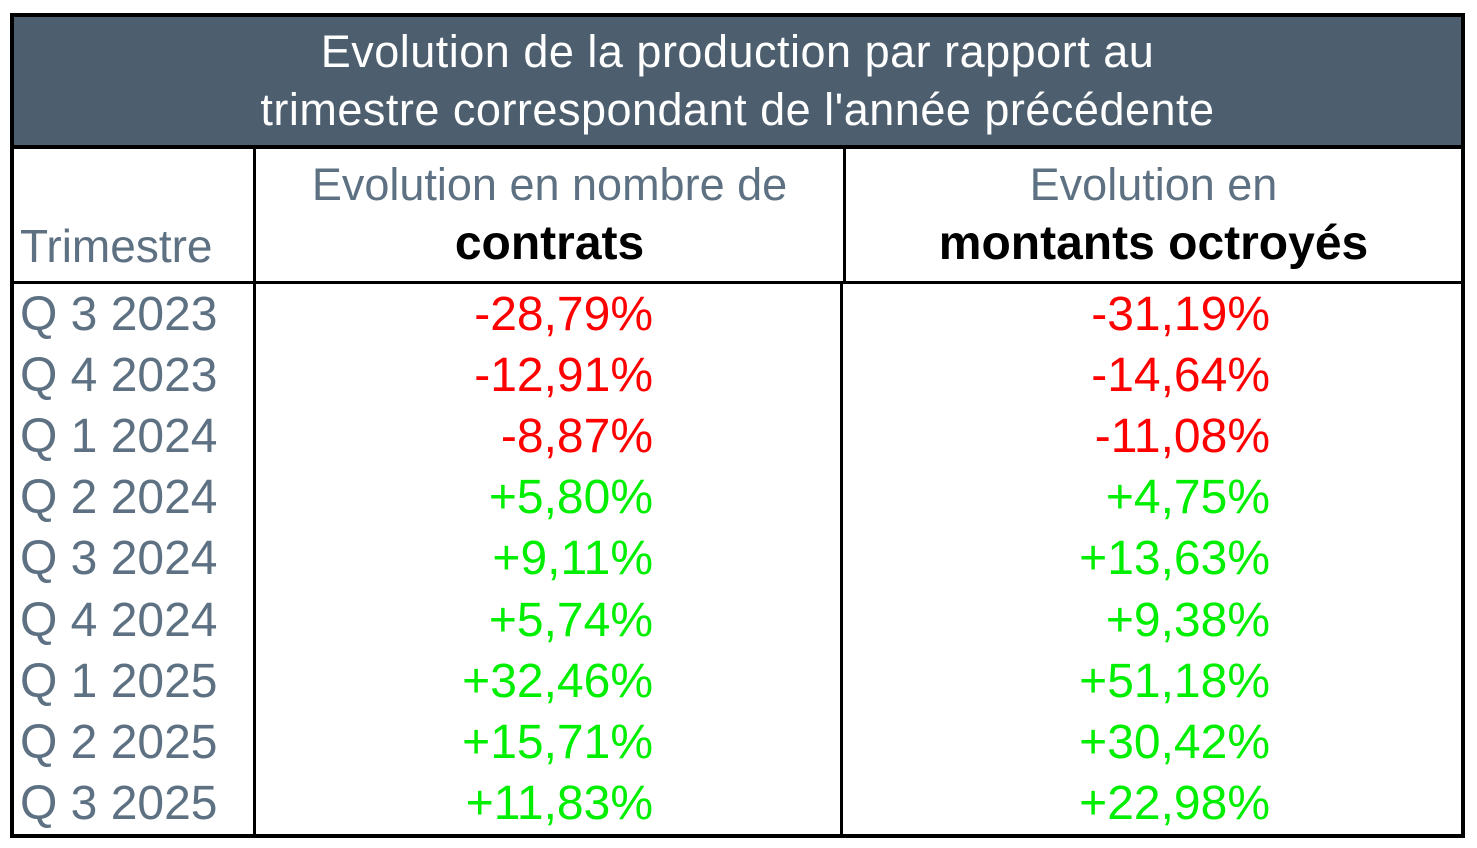 The width and height of the screenshot is (1477, 848). I want to click on table-row: Q 4 2023 -12,91% -14,64%, so click(737, 376).